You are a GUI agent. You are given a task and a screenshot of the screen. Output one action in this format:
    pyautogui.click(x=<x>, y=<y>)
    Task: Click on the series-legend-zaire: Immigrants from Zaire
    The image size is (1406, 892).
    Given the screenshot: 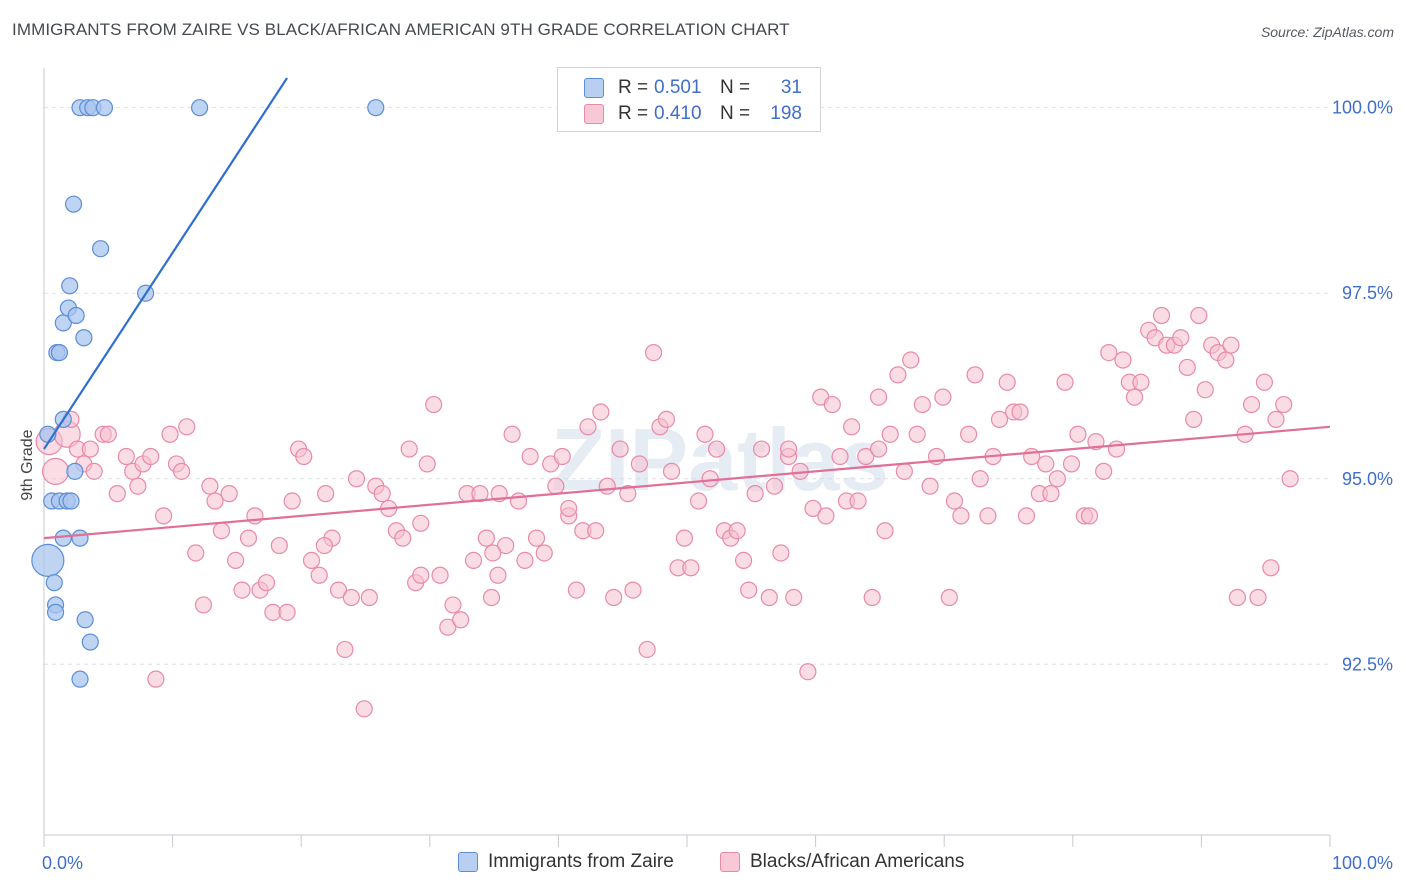 What is the action you would take?
    pyautogui.click(x=566, y=862)
    